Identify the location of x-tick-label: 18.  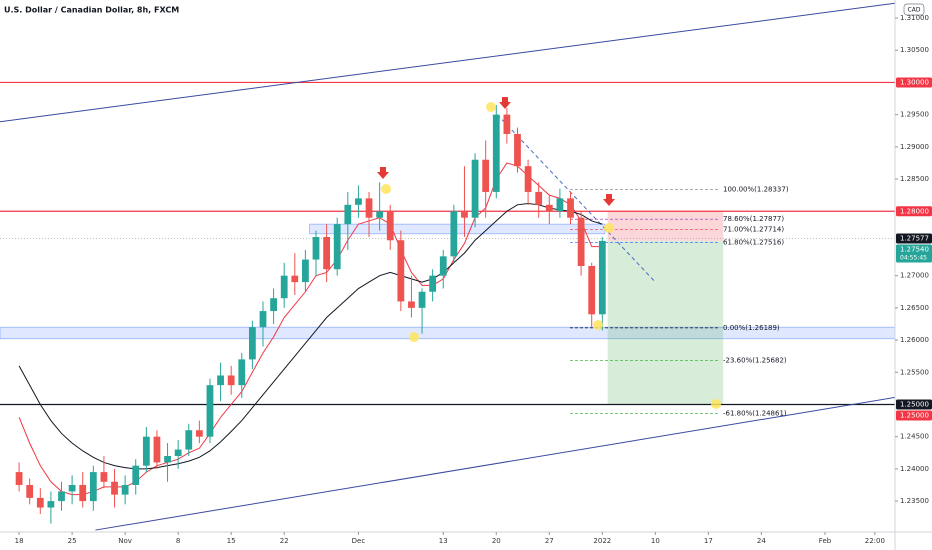
(19, 541).